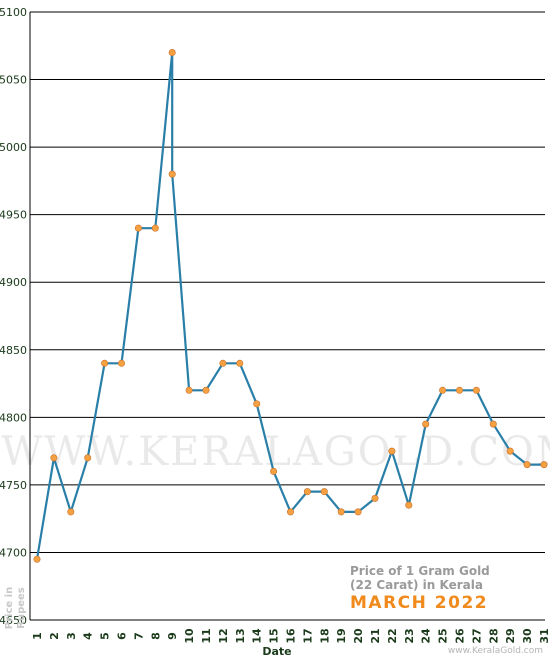  Describe the element at coordinates (420, 571) in the screenshot. I see `info-title-line1: Price of 1 Gram Gold` at that location.